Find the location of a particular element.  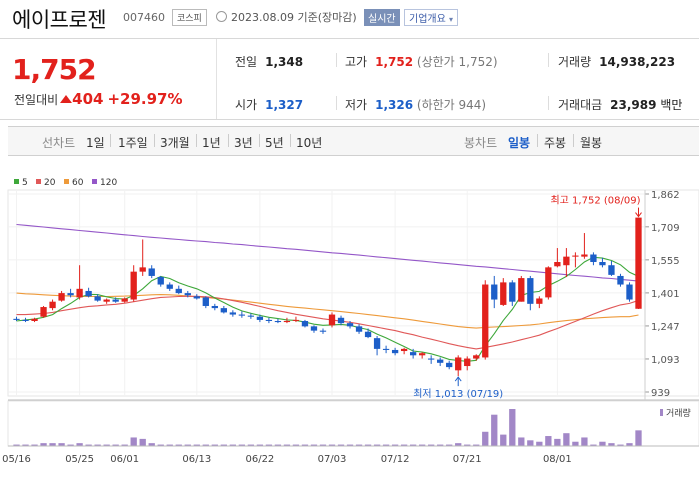

low-value: 1,326 is located at coordinates (394, 105).